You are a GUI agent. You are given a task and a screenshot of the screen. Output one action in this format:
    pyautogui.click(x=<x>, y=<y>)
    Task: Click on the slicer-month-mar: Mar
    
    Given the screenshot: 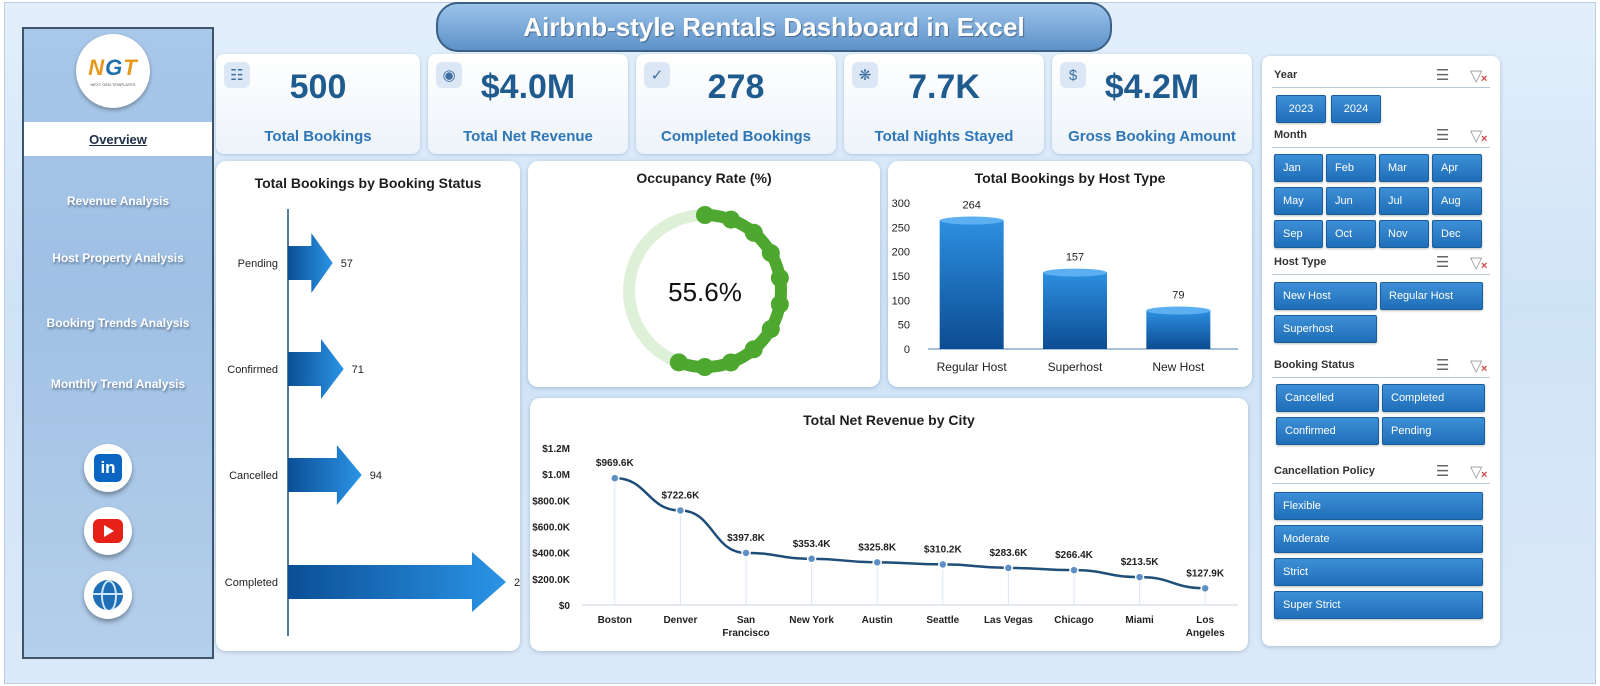 What is the action you would take?
    pyautogui.click(x=1404, y=168)
    